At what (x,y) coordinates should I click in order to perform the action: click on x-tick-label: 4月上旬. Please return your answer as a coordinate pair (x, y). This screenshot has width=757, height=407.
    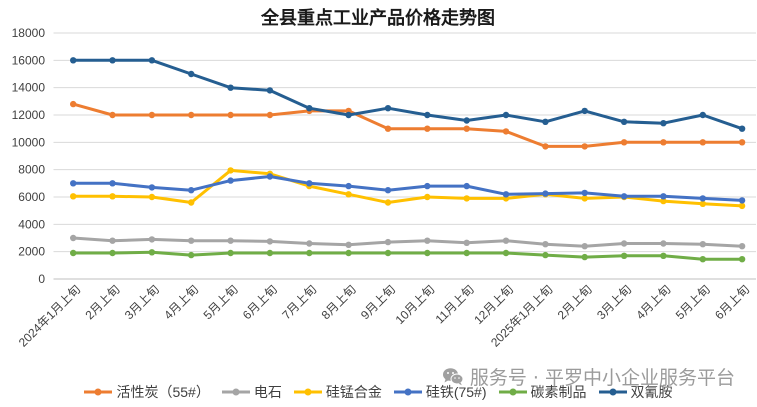
    Looking at the image, I should click on (181, 302).